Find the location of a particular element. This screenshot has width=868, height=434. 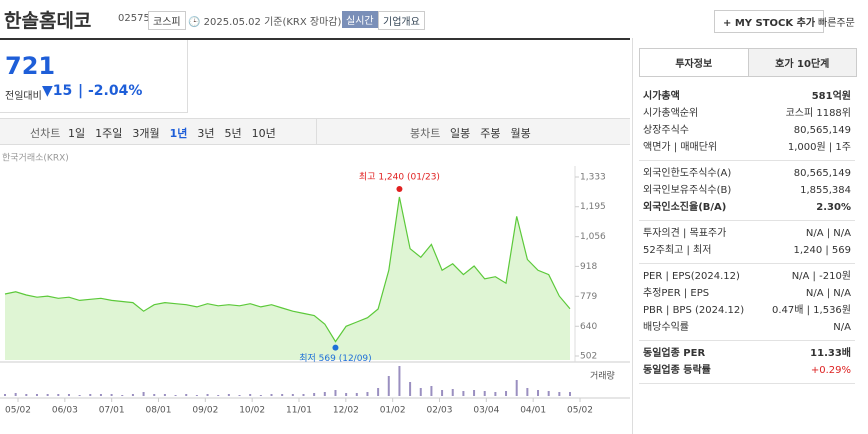

y-tick-label: 918 is located at coordinates (588, 267).